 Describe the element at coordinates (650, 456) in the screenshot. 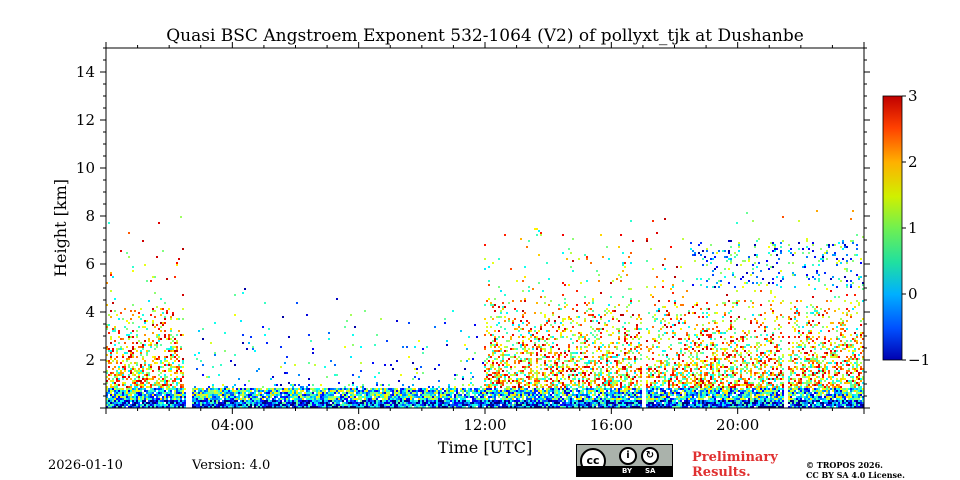

I see `share-alike-icon: ↻` at that location.